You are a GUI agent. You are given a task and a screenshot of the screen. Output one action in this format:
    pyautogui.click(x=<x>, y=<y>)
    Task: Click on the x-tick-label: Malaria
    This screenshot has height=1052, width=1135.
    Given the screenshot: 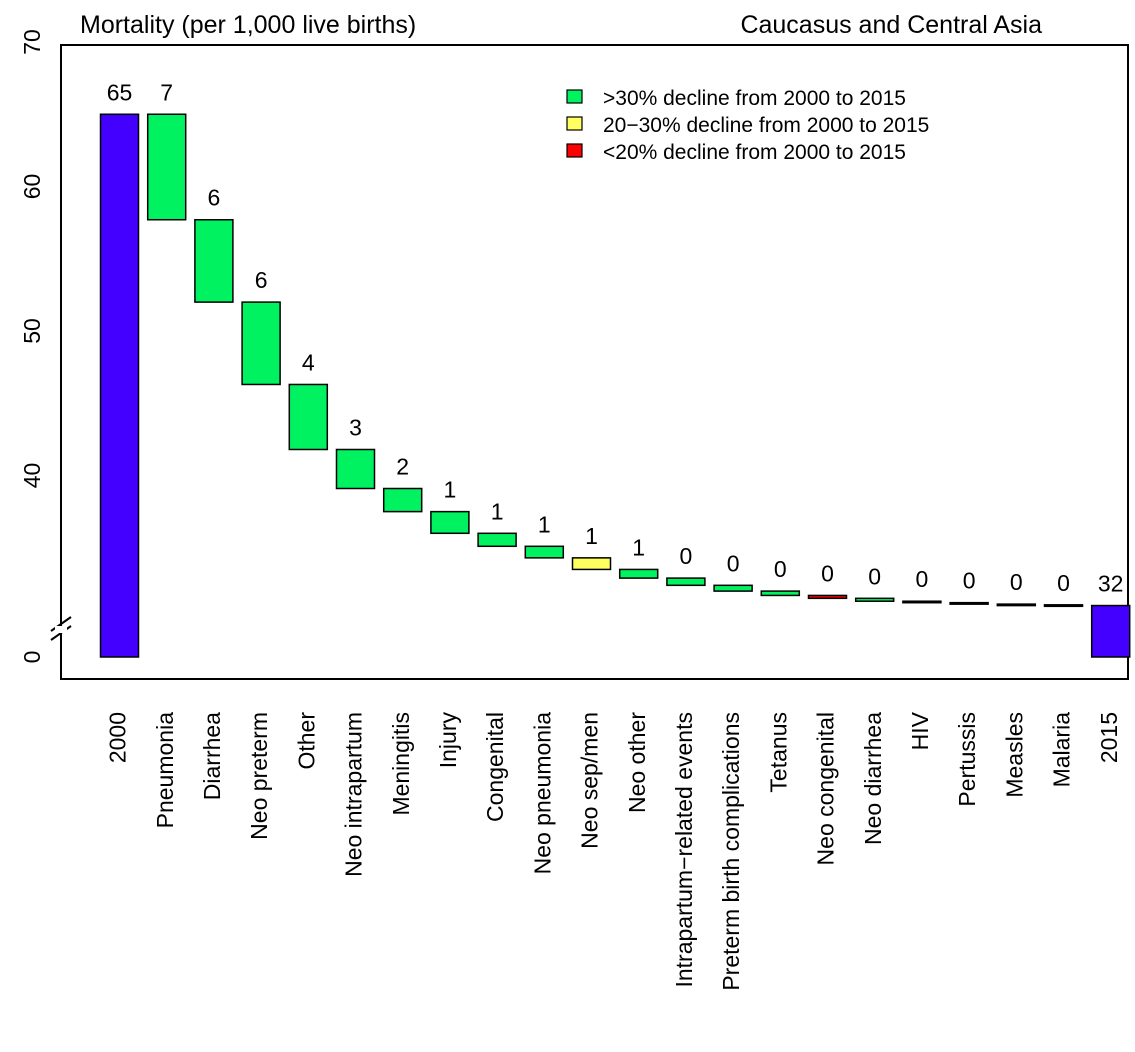 What is the action you would take?
    pyautogui.click(x=1062, y=750)
    